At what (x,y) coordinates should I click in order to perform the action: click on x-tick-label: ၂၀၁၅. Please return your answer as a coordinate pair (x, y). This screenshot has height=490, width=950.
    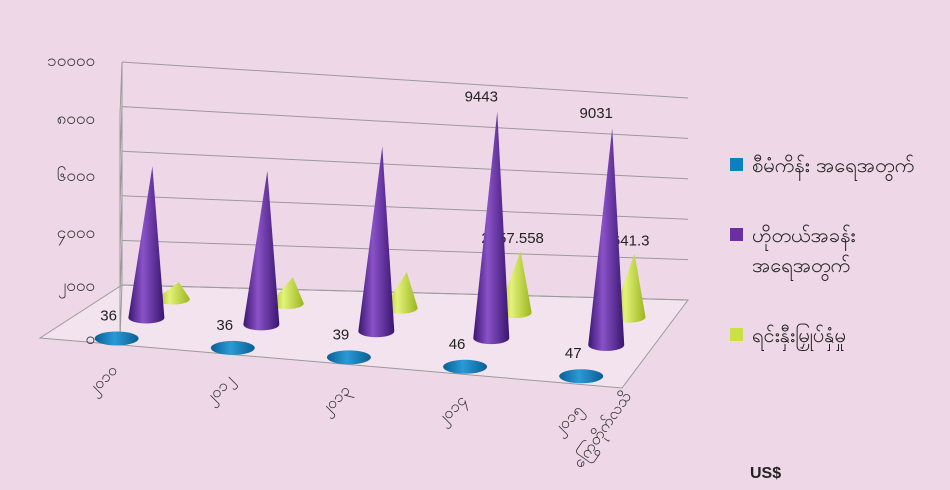
    Looking at the image, I should click on (569, 420).